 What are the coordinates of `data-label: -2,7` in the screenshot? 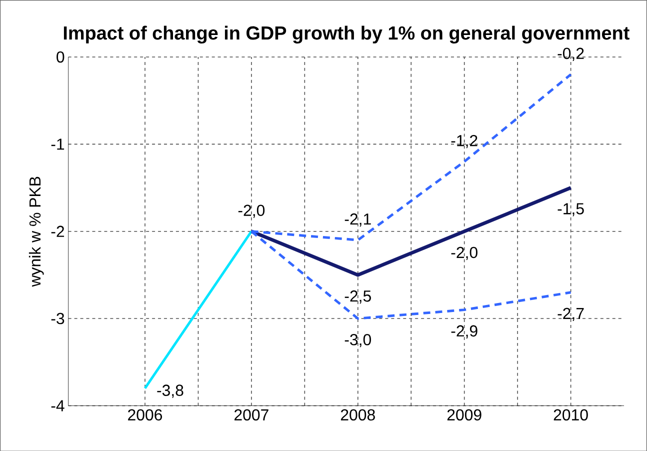 It's located at (571, 314).